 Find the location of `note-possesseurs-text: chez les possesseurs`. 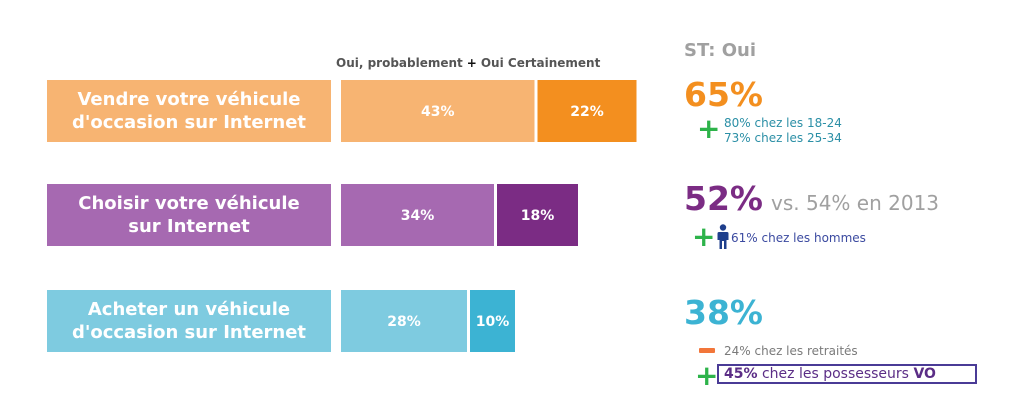

note-possesseurs-text: chez les possesseurs is located at coordinates (835, 374).